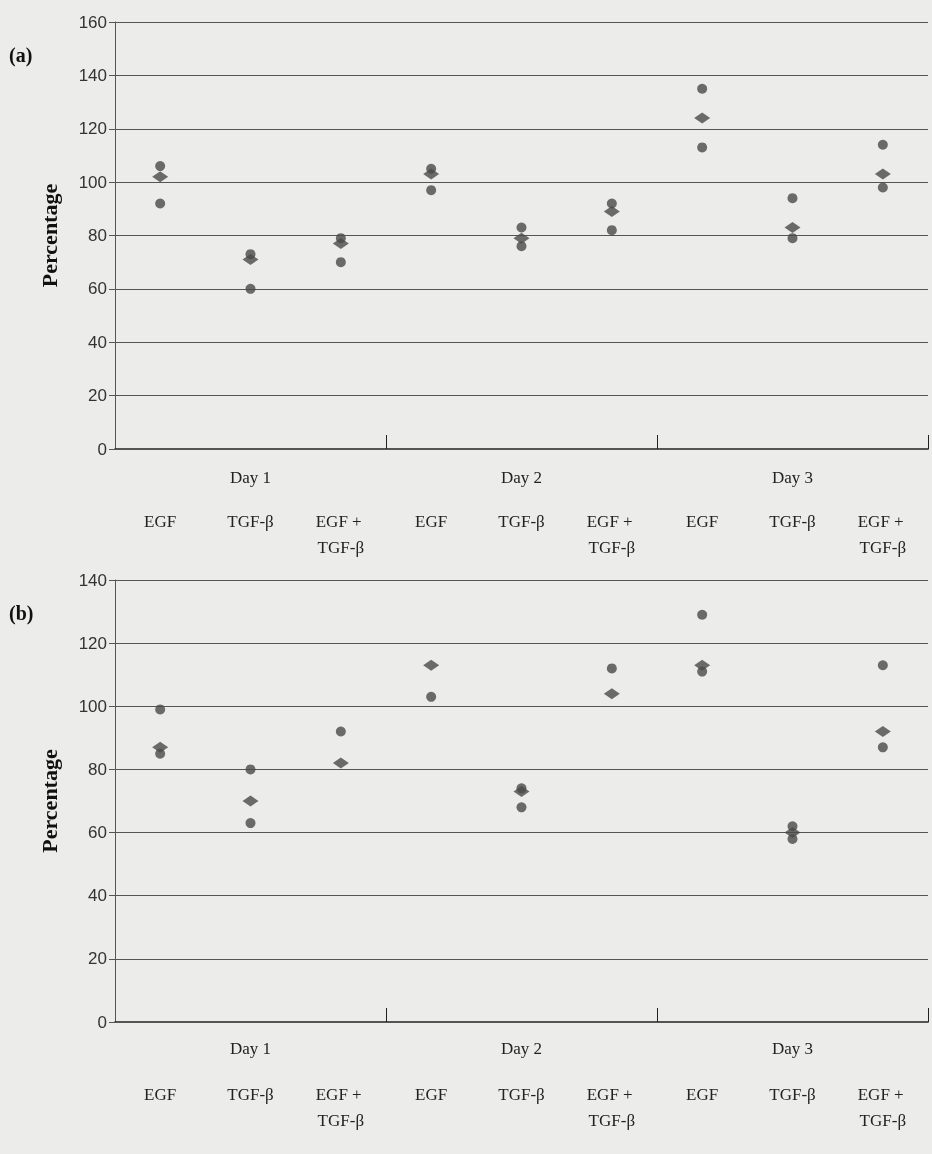 This screenshot has height=1154, width=932. Describe the element at coordinates (21, 613) in the screenshot. I see `text: (b)` at that location.